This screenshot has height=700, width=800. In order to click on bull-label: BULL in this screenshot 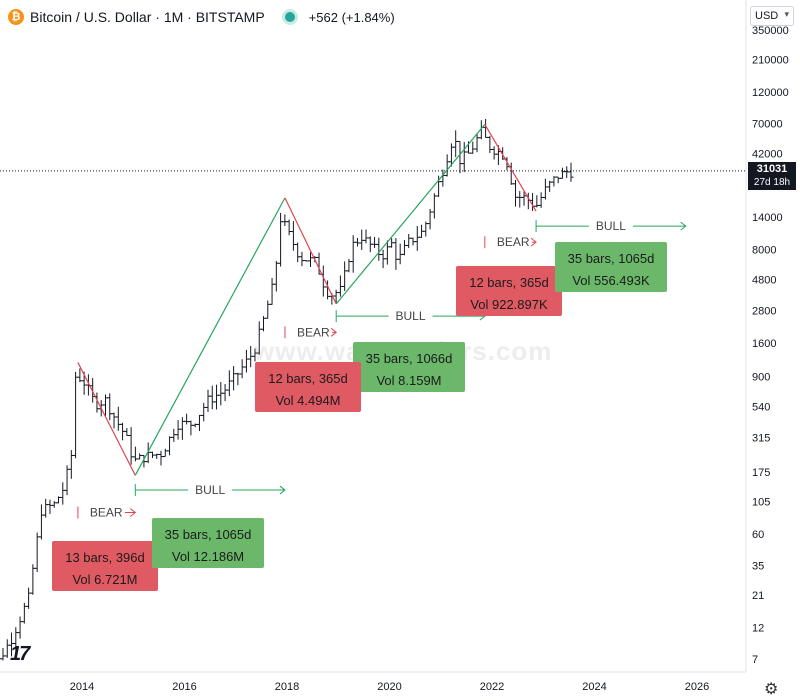, I will do `click(210, 490)`.